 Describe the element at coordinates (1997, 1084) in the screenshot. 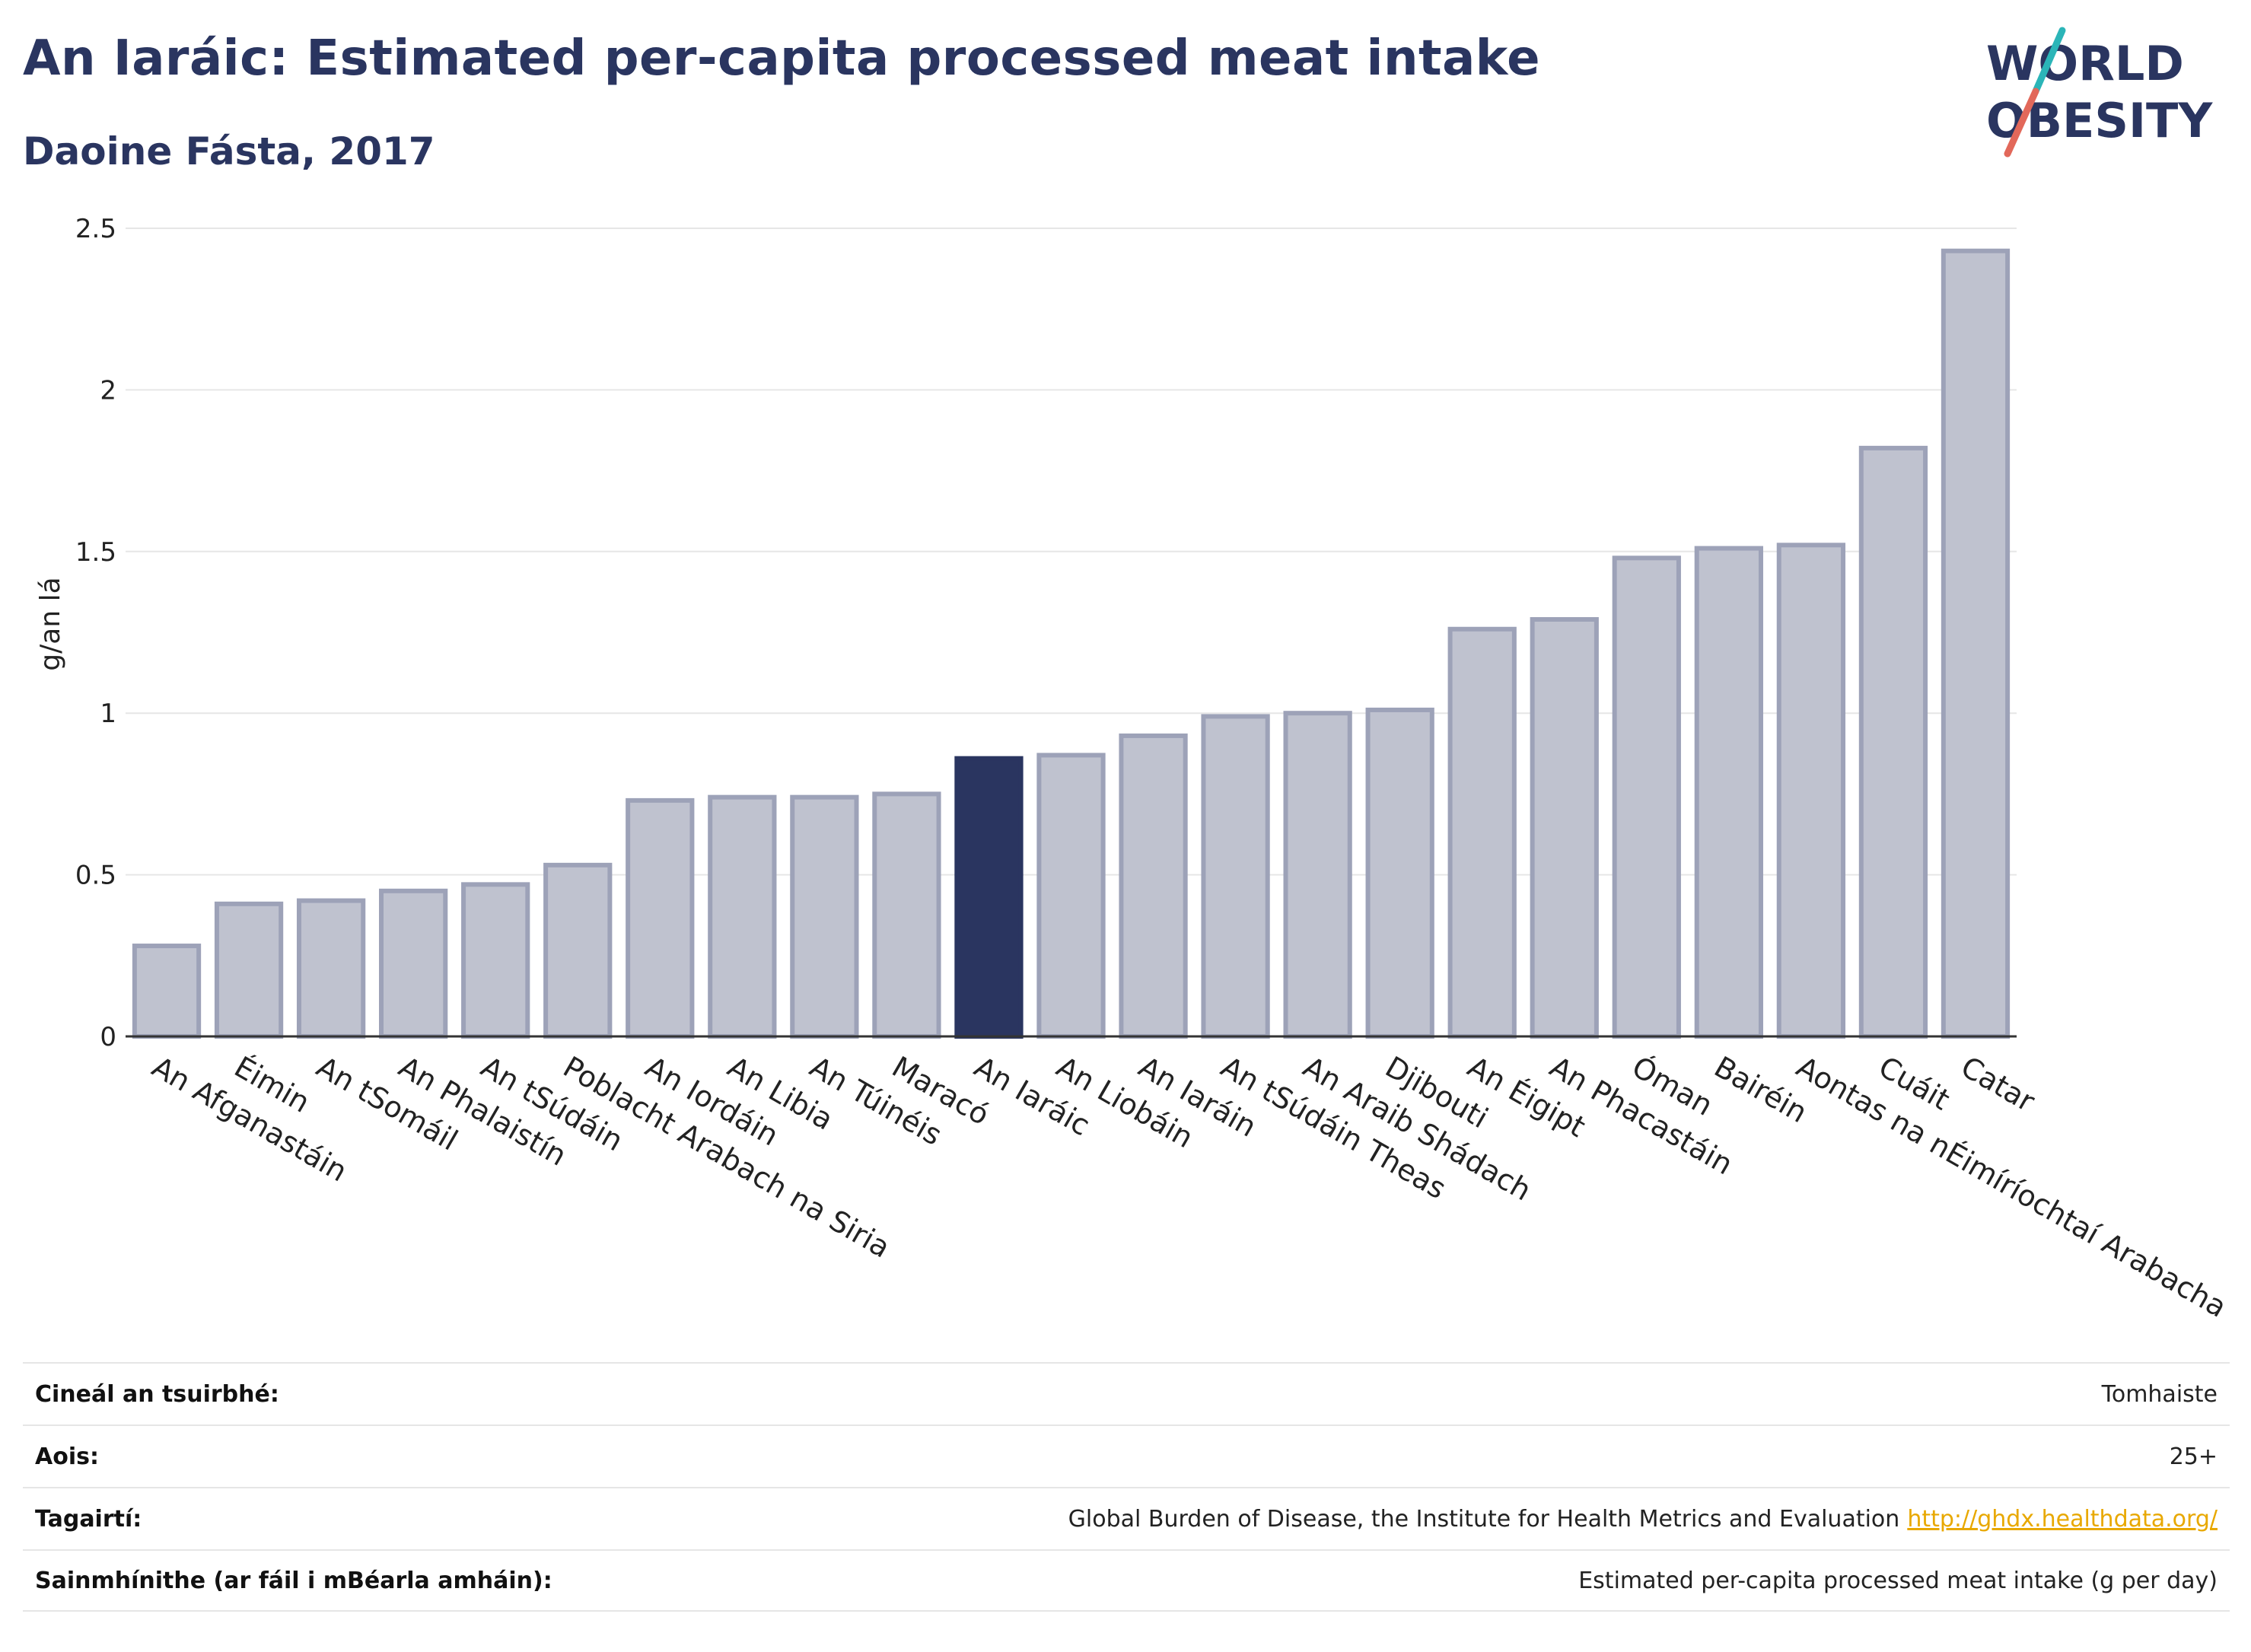

I see `x-tick-label: Catar` at that location.